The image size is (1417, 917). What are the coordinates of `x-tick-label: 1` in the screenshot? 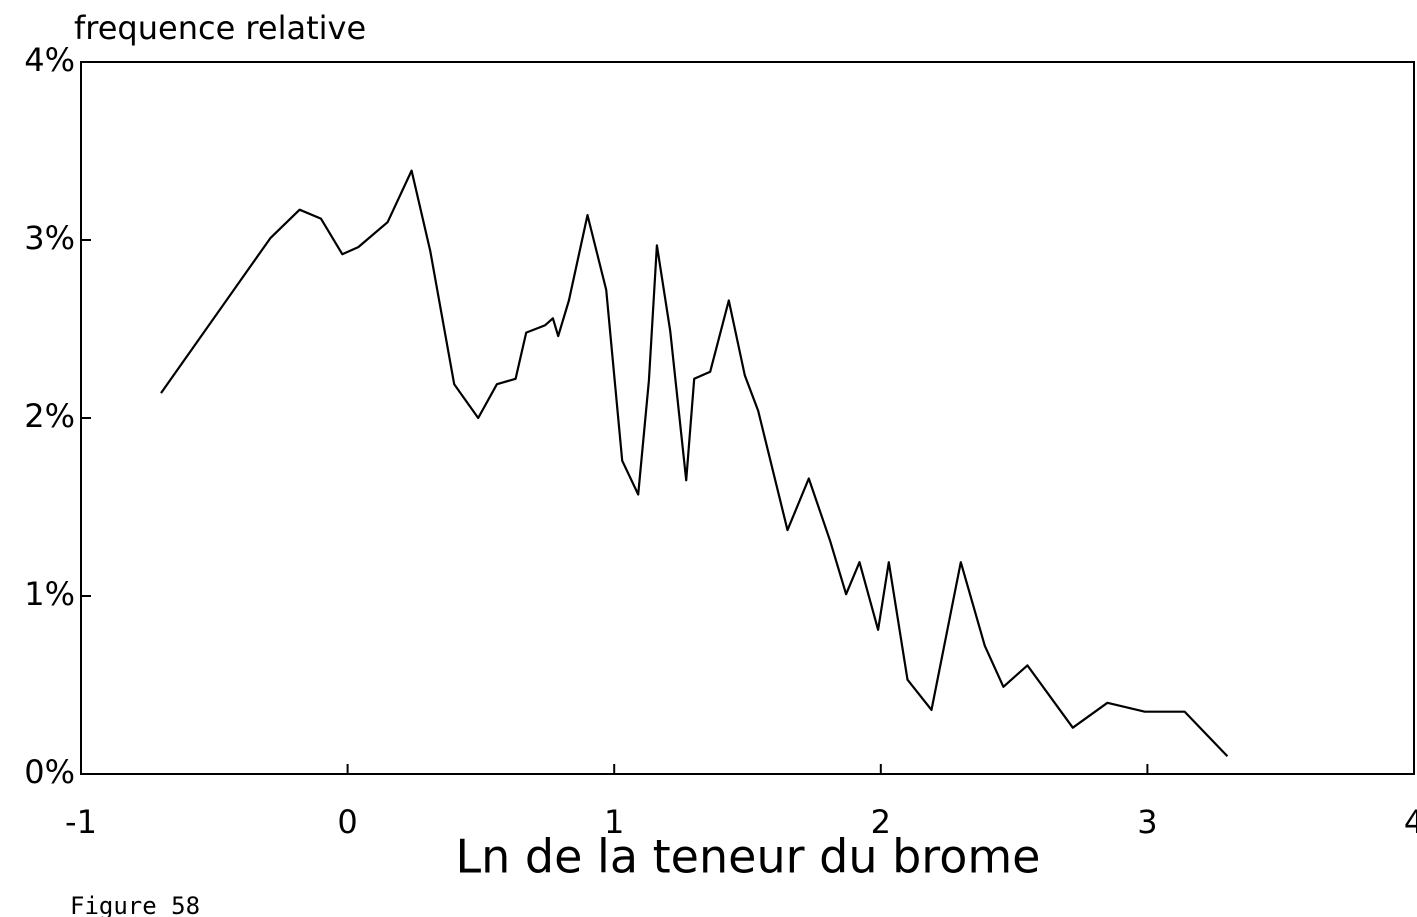 It's located at (614, 822).